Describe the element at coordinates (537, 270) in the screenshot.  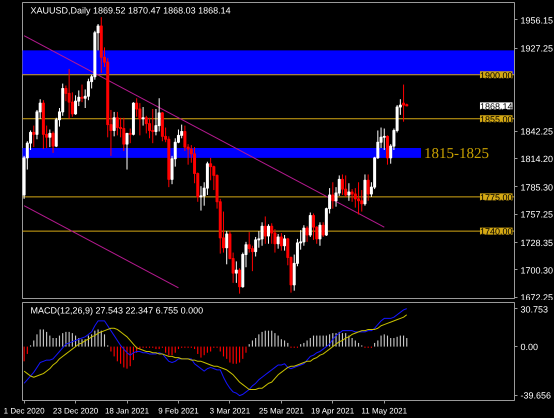
I see `y-tick-label: 1700.30` at that location.